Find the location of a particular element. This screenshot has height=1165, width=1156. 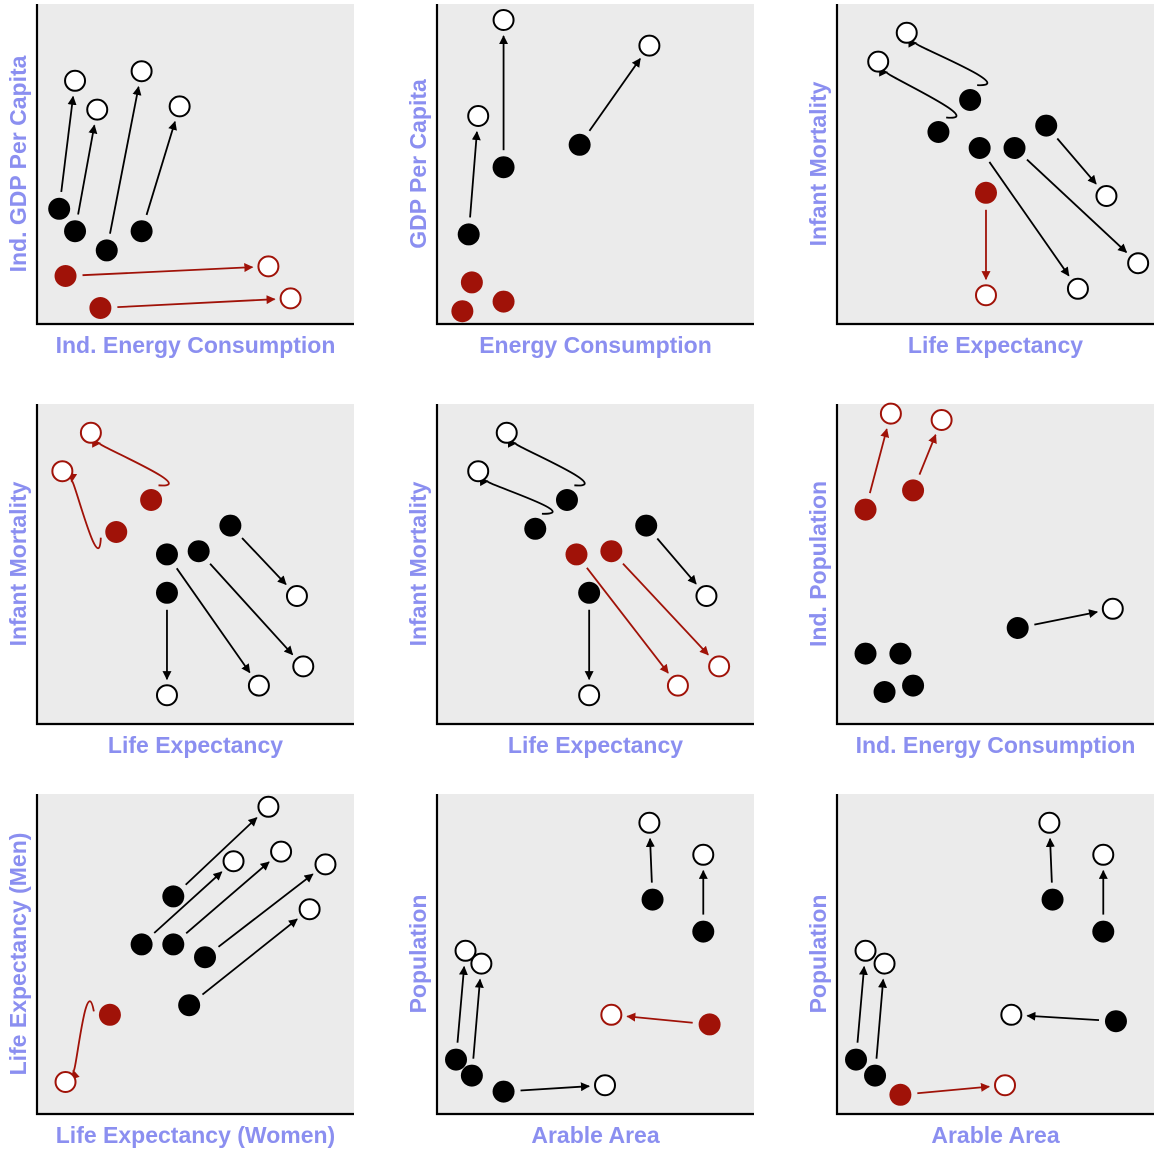

scatter-panel-5: Life Expectancy Infant Mortality is located at coordinates (579, 581).